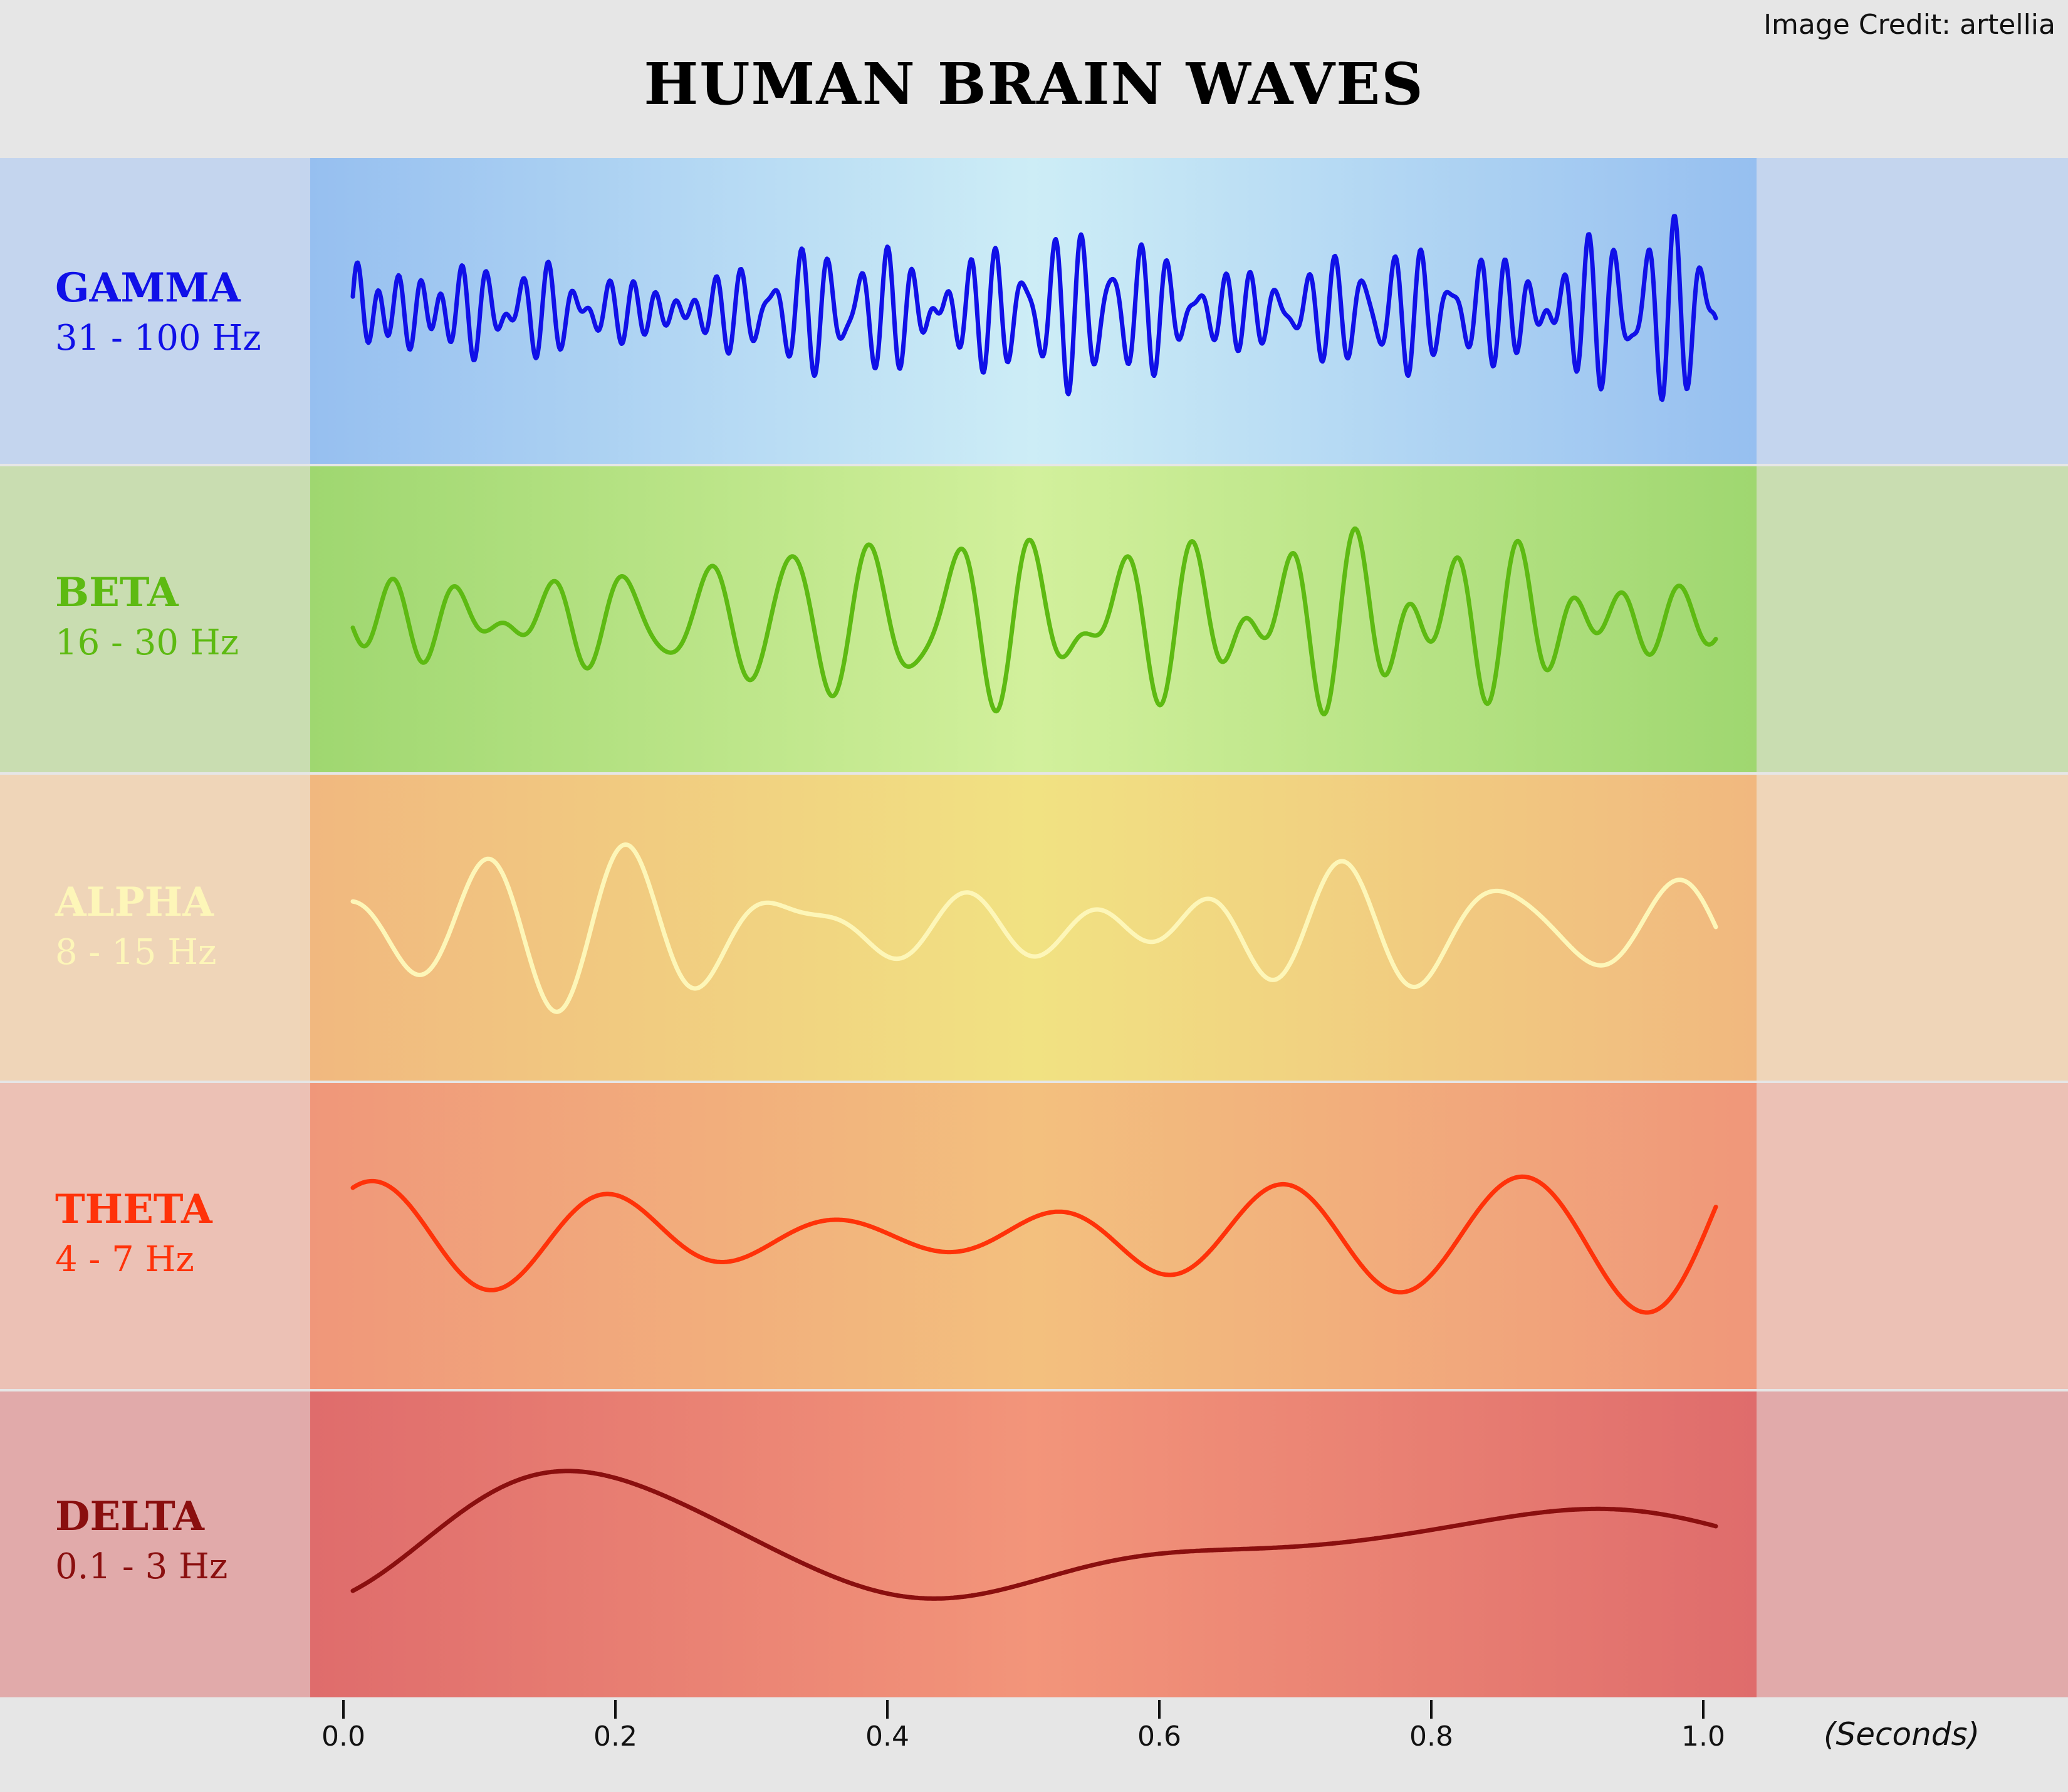 The image size is (2068, 1792). Describe the element at coordinates (147, 643) in the screenshot. I see `band-range-beta: 16 - 30 Hz` at that location.